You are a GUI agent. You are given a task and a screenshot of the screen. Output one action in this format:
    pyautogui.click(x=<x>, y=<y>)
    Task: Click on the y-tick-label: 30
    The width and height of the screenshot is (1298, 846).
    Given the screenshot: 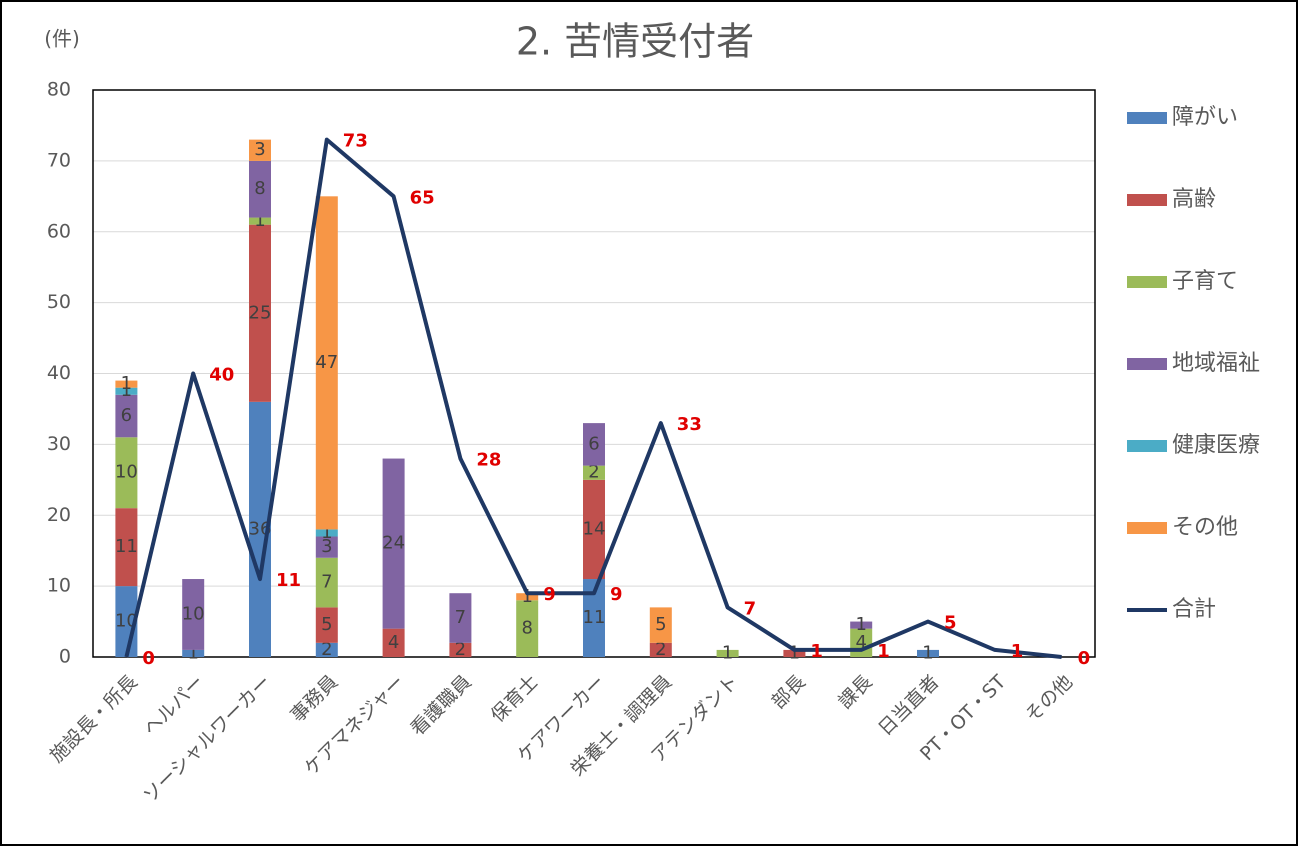 What is the action you would take?
    pyautogui.click(x=59, y=444)
    